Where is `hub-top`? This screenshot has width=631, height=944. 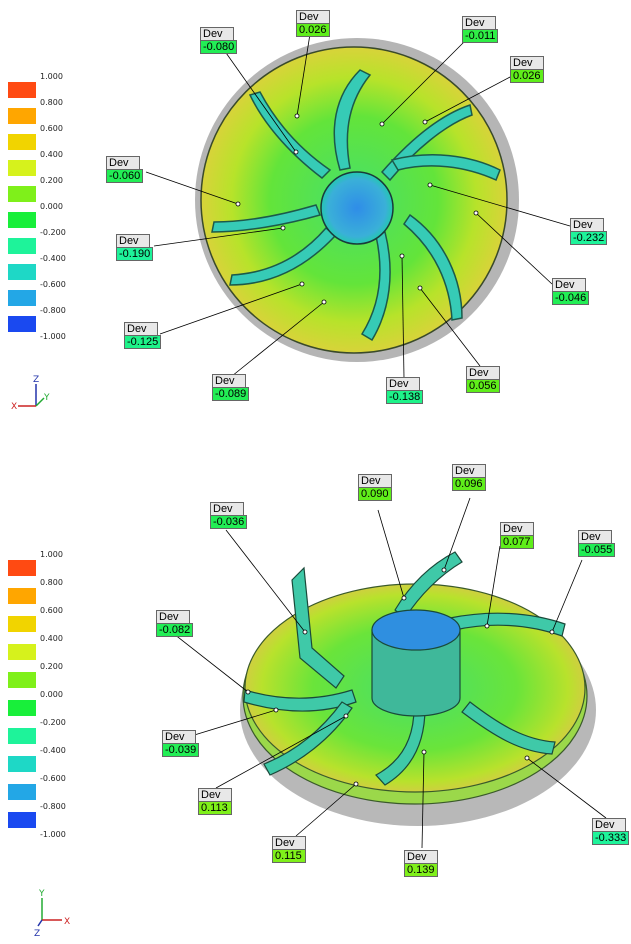
hub-top is located at coordinates (416, 630).